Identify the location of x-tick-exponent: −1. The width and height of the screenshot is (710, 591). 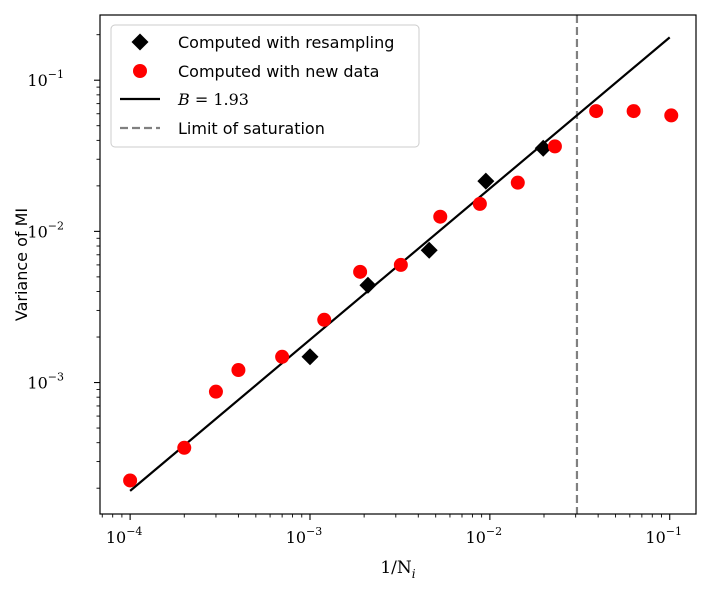
(674, 531).